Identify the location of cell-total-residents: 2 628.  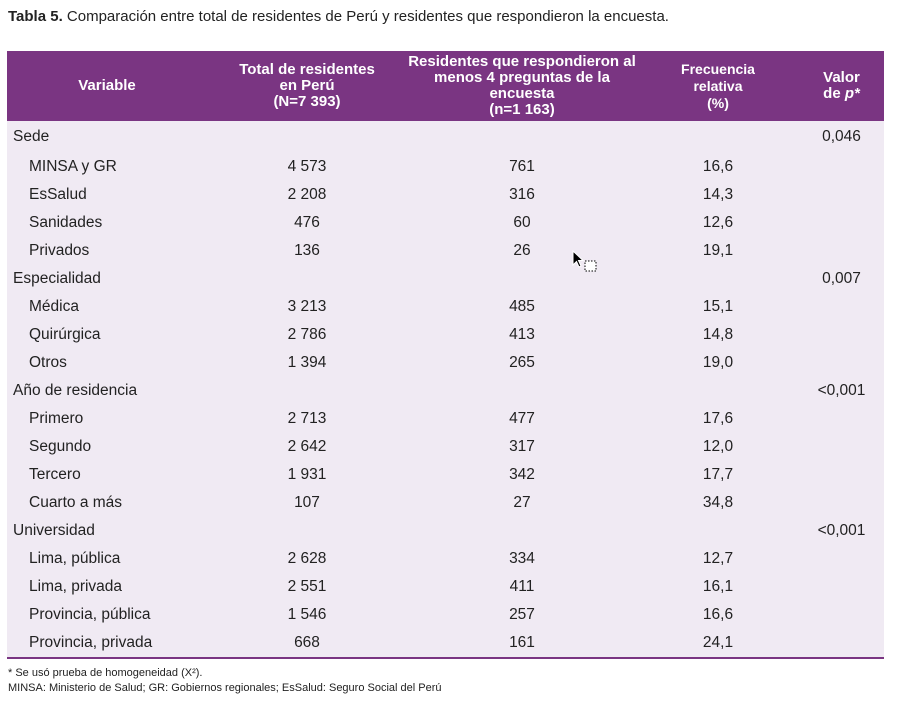
(307, 559).